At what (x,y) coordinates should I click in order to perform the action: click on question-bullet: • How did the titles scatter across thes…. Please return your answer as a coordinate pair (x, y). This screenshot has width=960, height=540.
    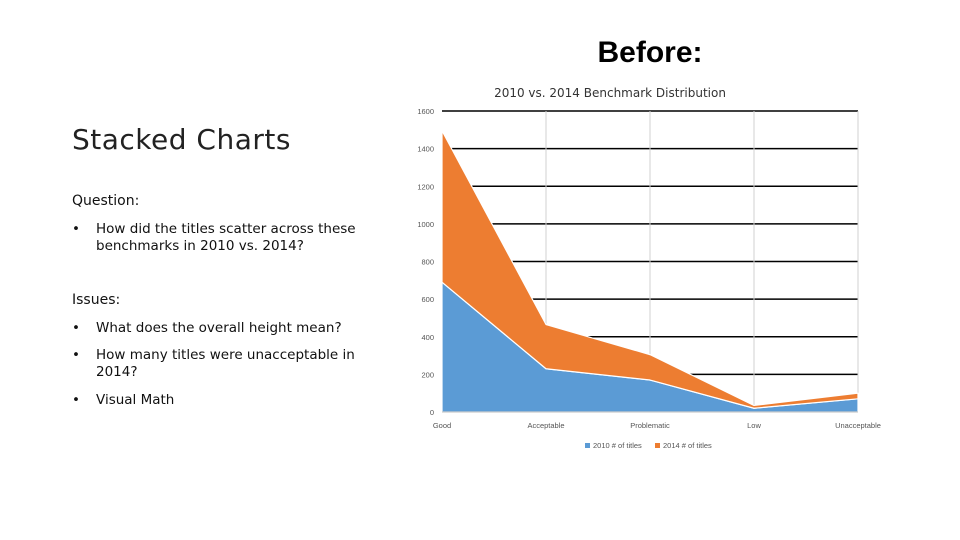
    Looking at the image, I should click on (217, 238).